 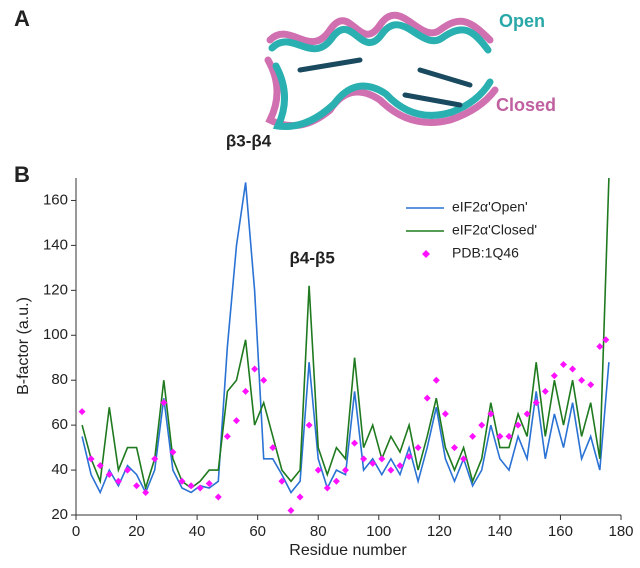 I want to click on x-tick-label: 20, so click(x=136, y=531).